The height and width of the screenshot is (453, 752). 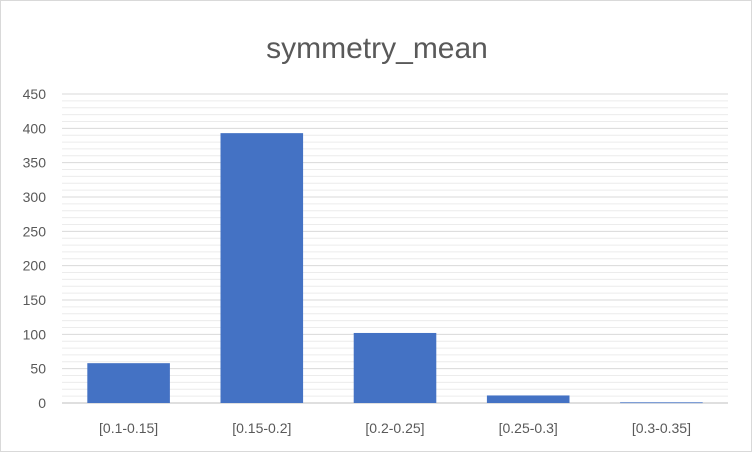 I want to click on y-tick-label: 450, so click(x=35, y=94).